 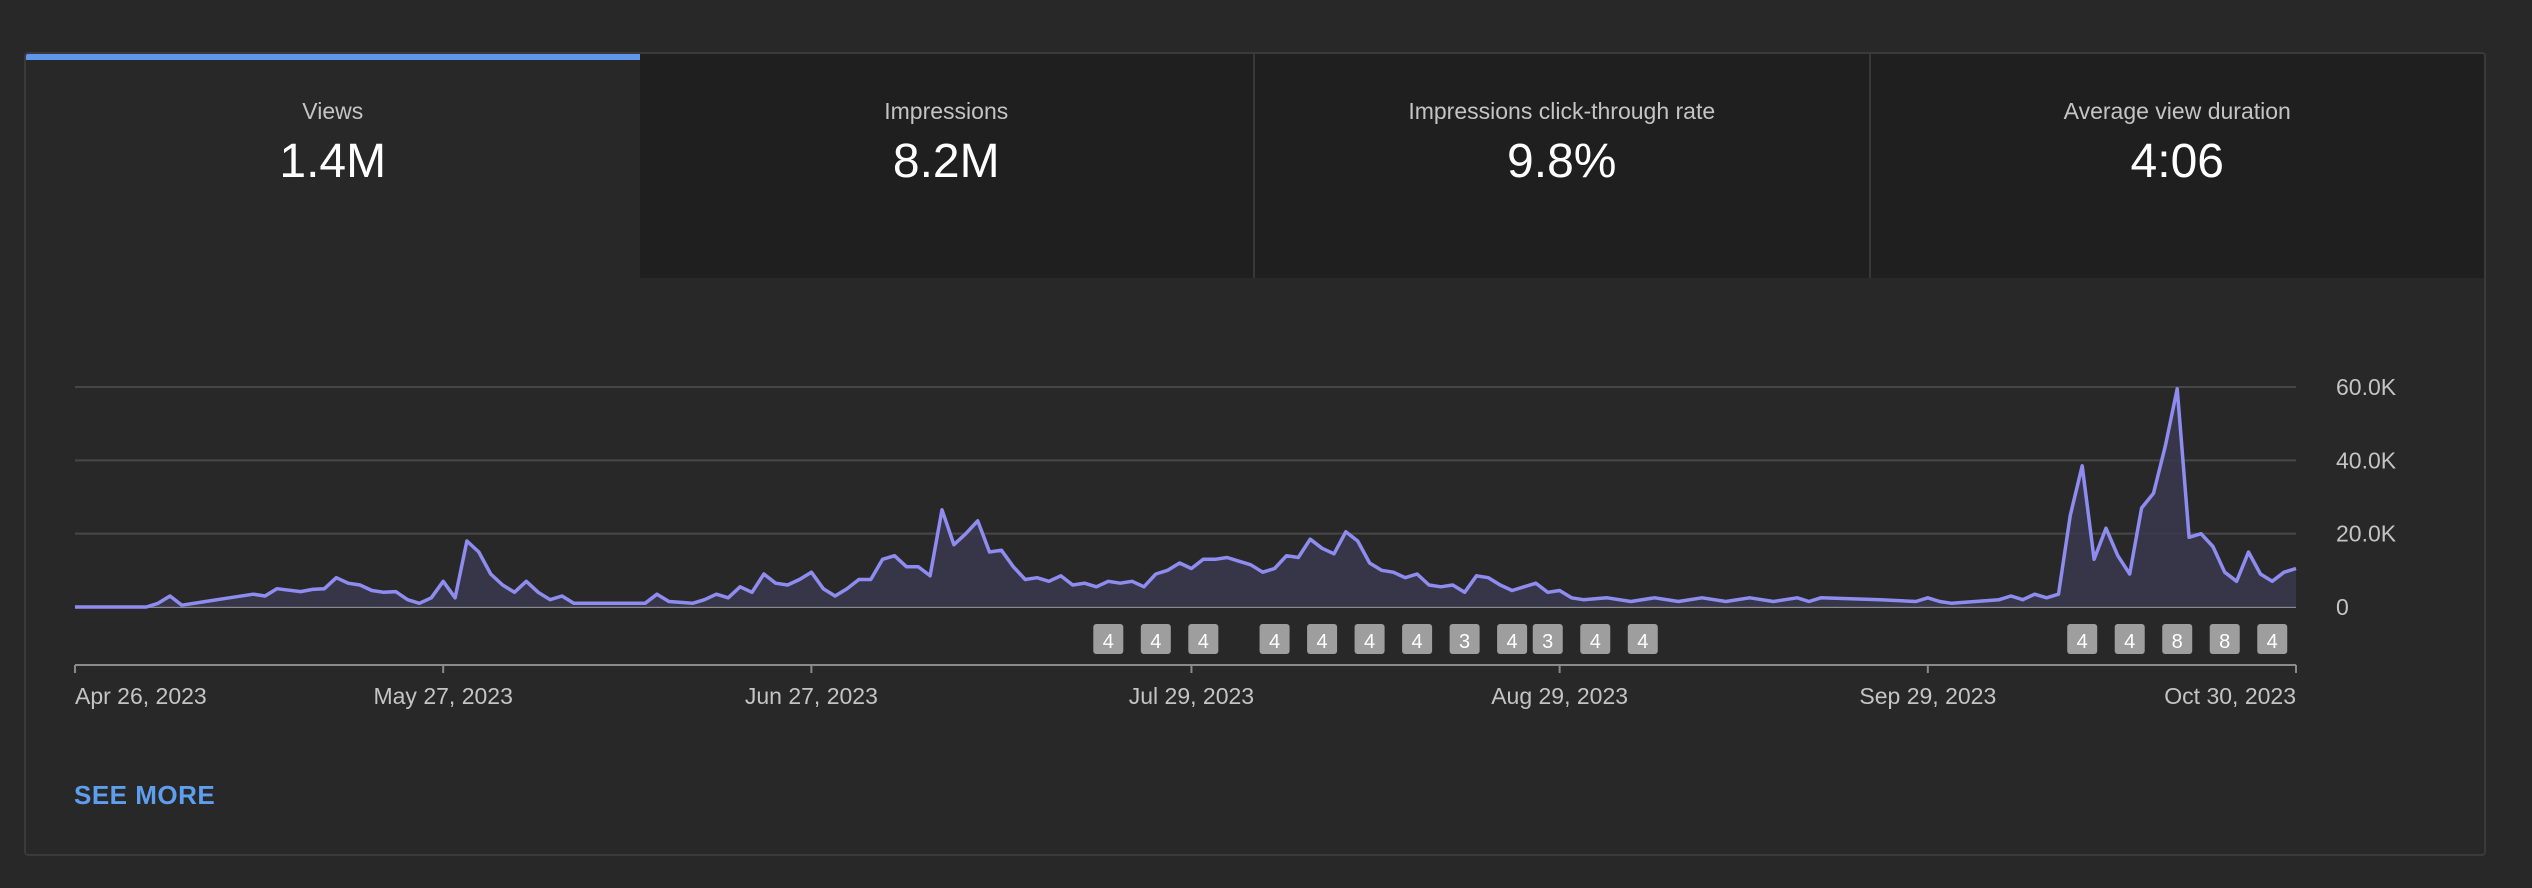 What do you see at coordinates (946, 161) in the screenshot?
I see `tab-impressions-value: 8.2M` at bounding box center [946, 161].